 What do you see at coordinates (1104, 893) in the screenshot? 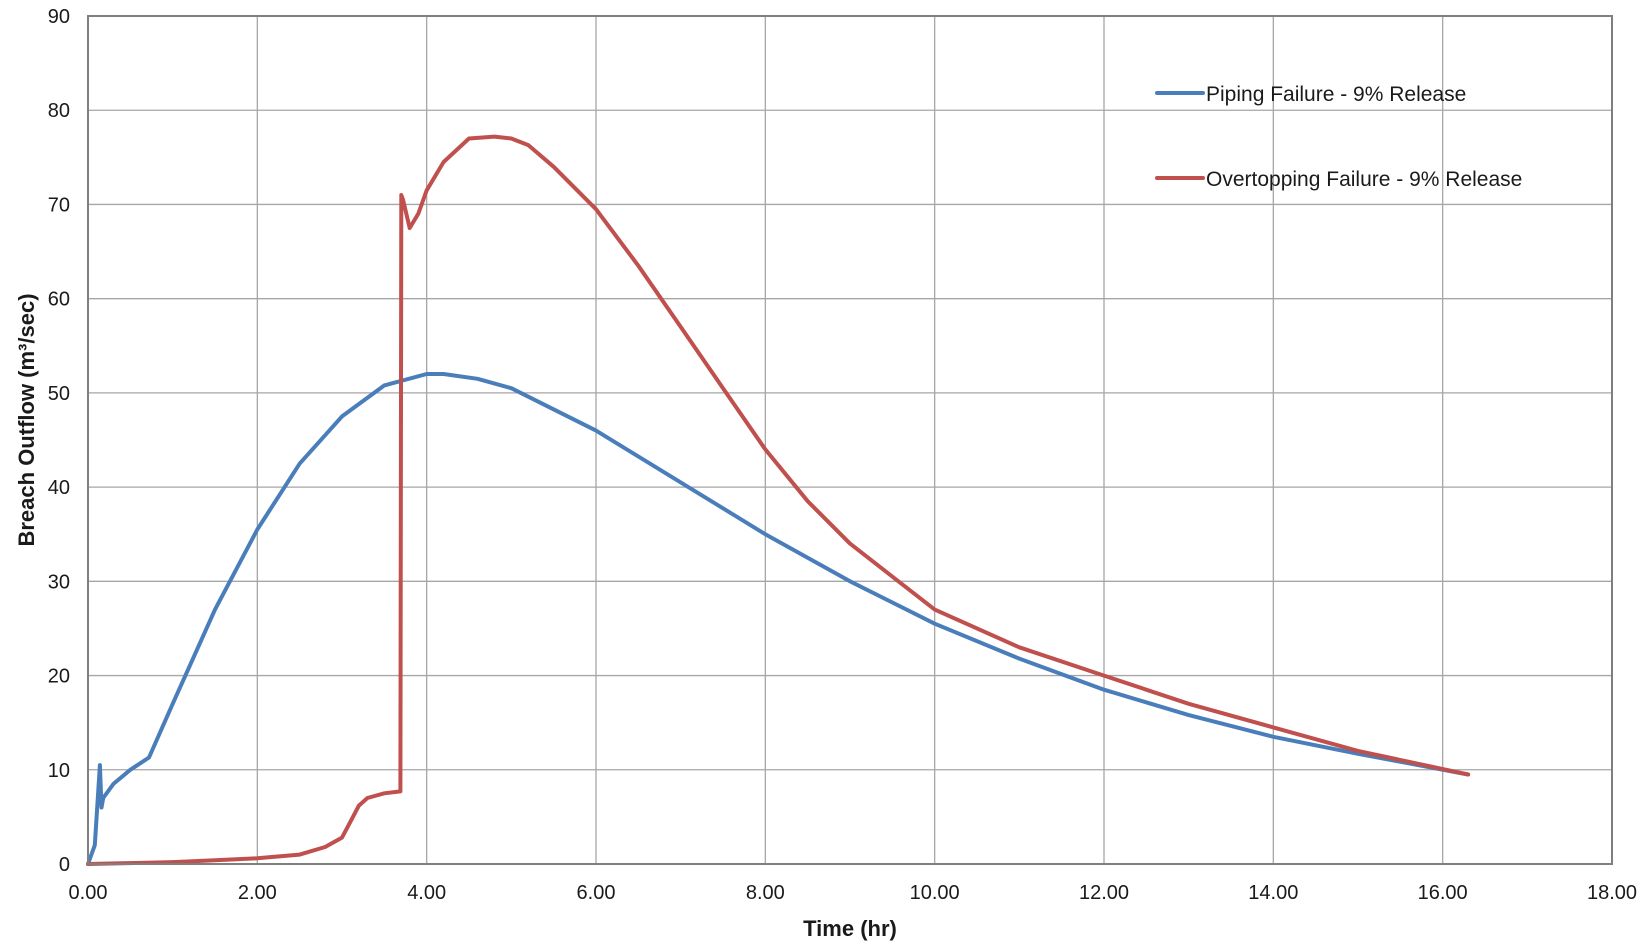
I see `x-tick-label: 12.00` at bounding box center [1104, 893].